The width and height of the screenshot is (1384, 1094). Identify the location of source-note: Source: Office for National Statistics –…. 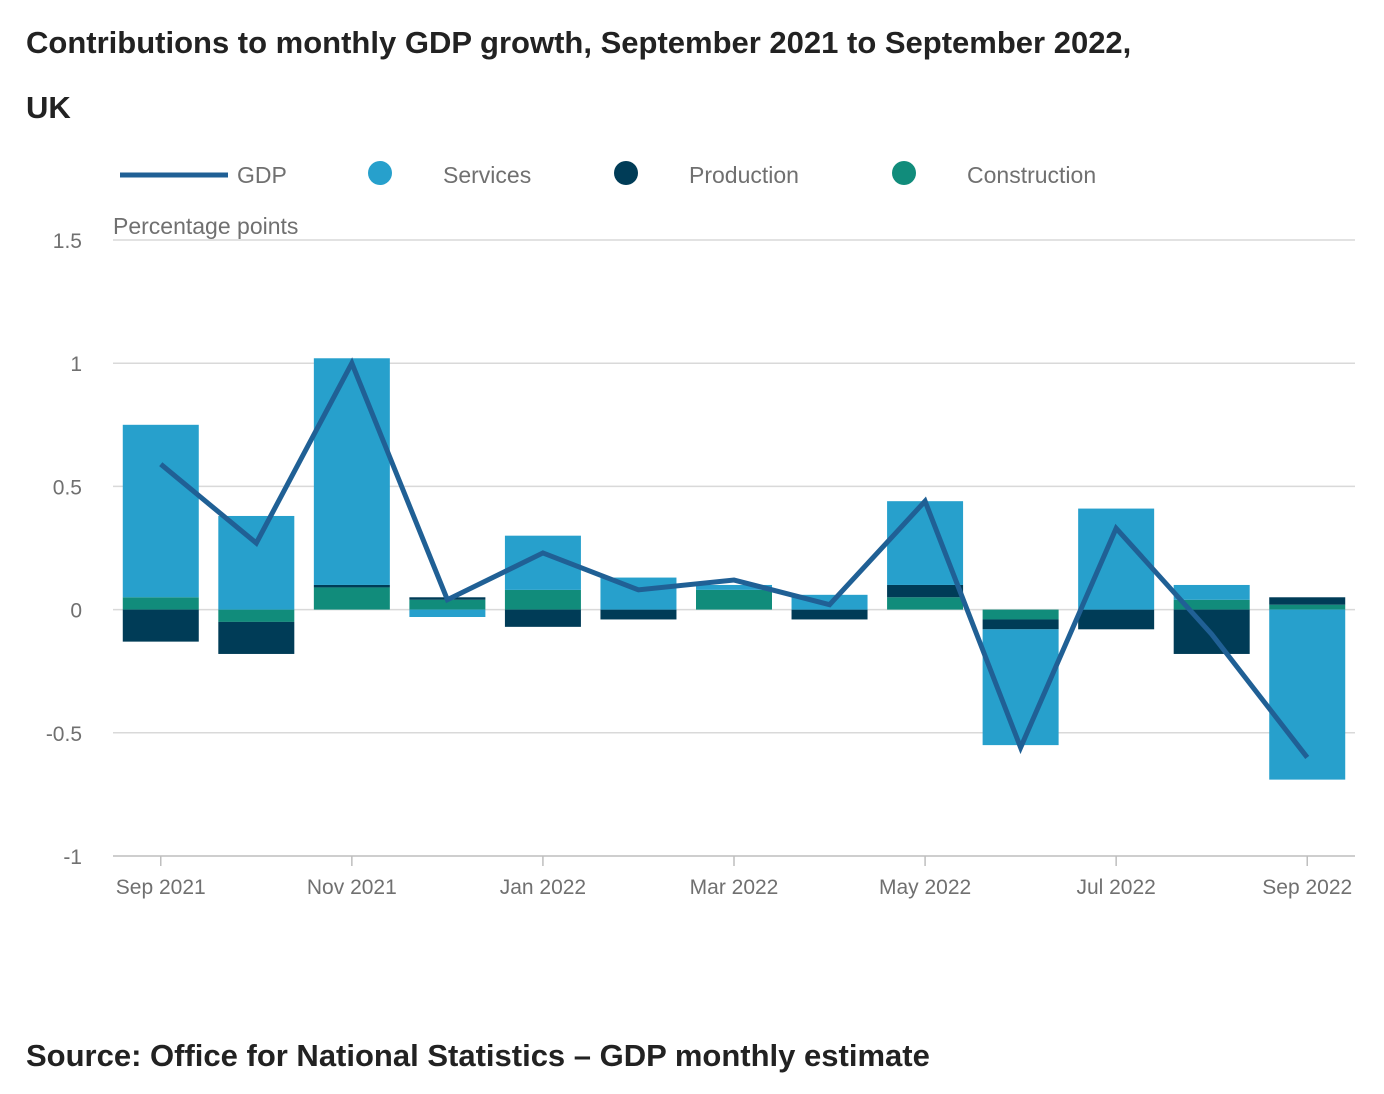
(478, 1055).